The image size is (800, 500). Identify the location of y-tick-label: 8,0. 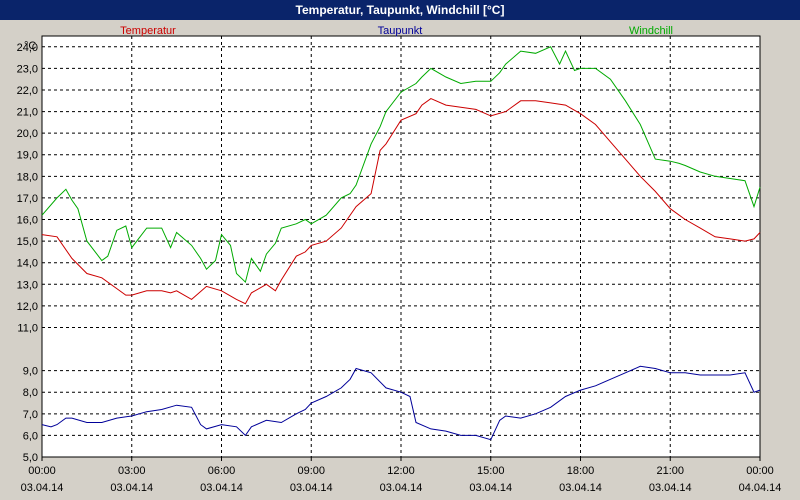
(30, 393).